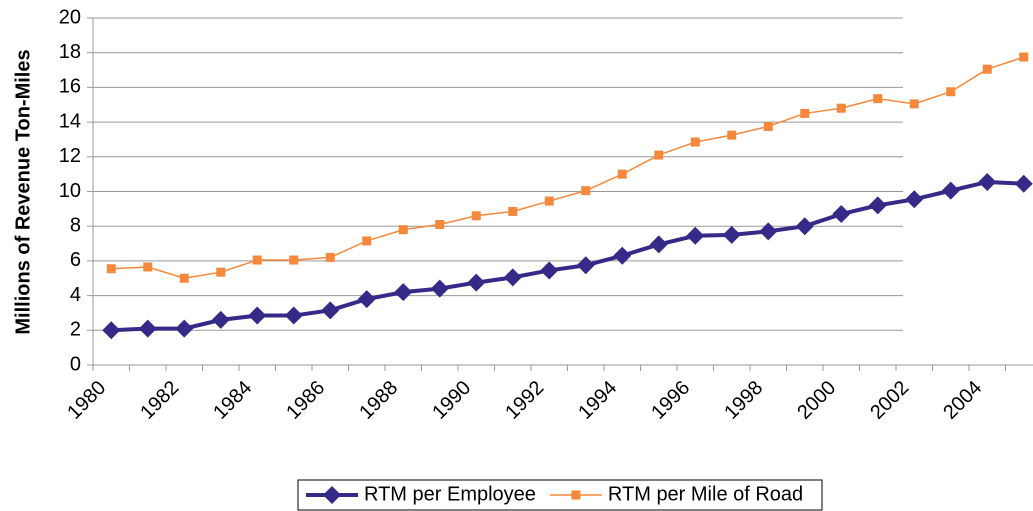 This screenshot has height=511, width=1033. What do you see at coordinates (70, 87) in the screenshot?
I see `y-tick-label: 16` at bounding box center [70, 87].